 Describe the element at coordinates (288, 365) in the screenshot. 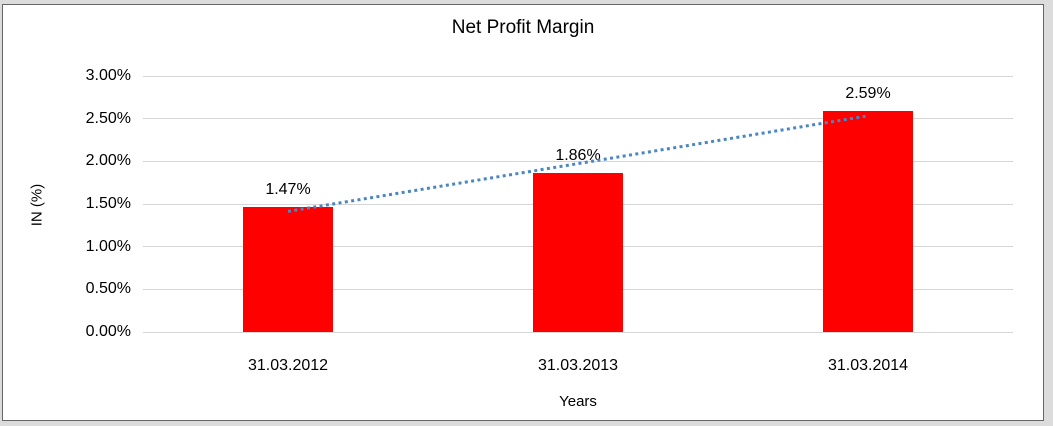

I see `x-axis-category-label: 31.03.2012` at that location.